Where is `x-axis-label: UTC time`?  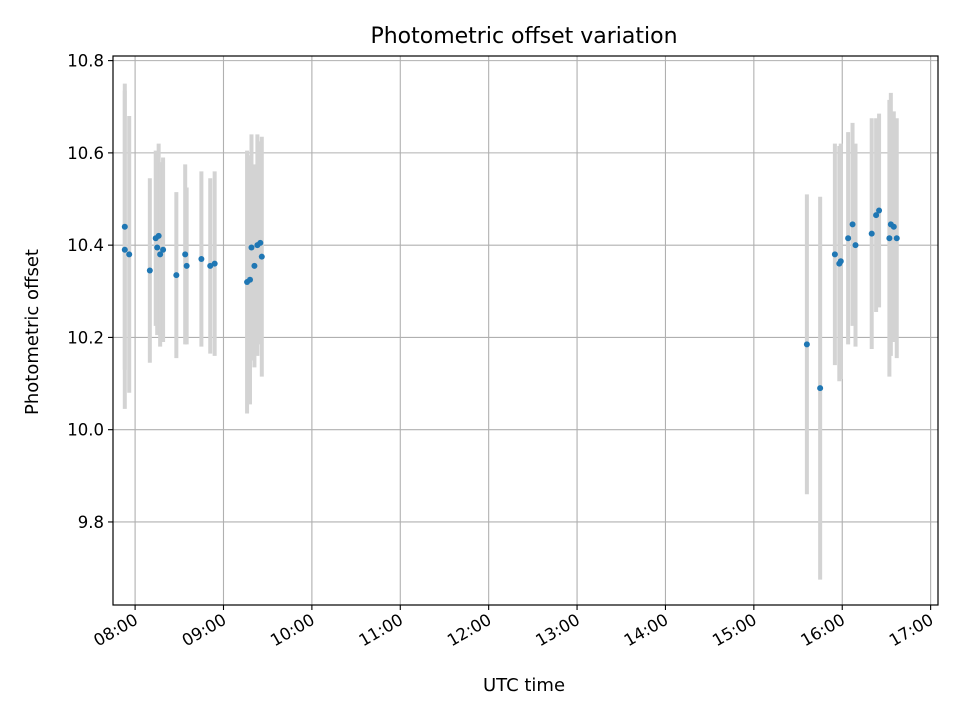
x-axis-label: UTC time is located at coordinates (524, 685).